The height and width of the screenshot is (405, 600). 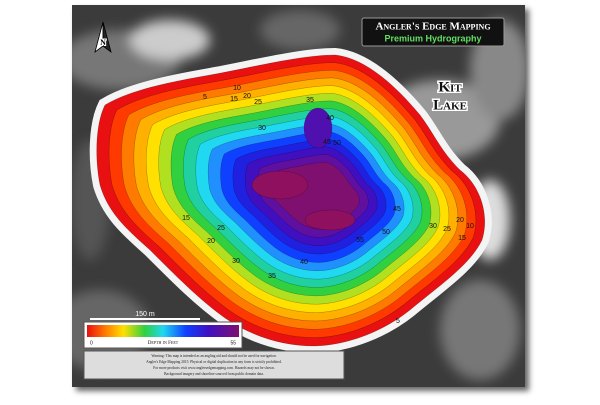 I want to click on lake-name: Lake, so click(x=450, y=105).